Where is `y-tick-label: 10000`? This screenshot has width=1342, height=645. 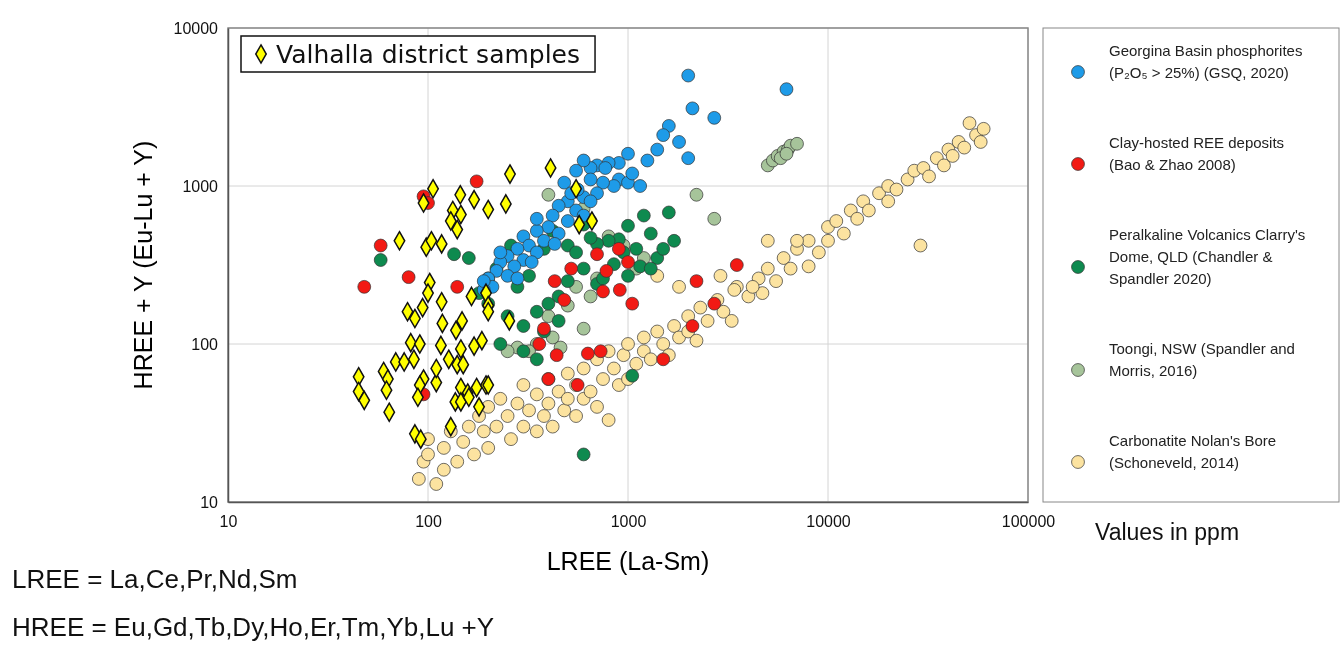 y-tick-label: 10000 is located at coordinates (196, 28).